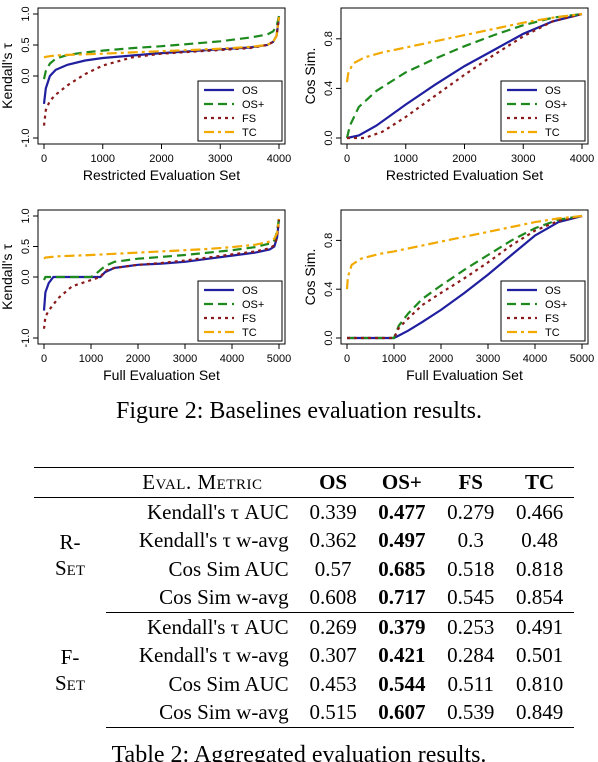 The image size is (598, 762). What do you see at coordinates (402, 540) in the screenshot?
I see `table-value-cell: 0.497` at bounding box center [402, 540].